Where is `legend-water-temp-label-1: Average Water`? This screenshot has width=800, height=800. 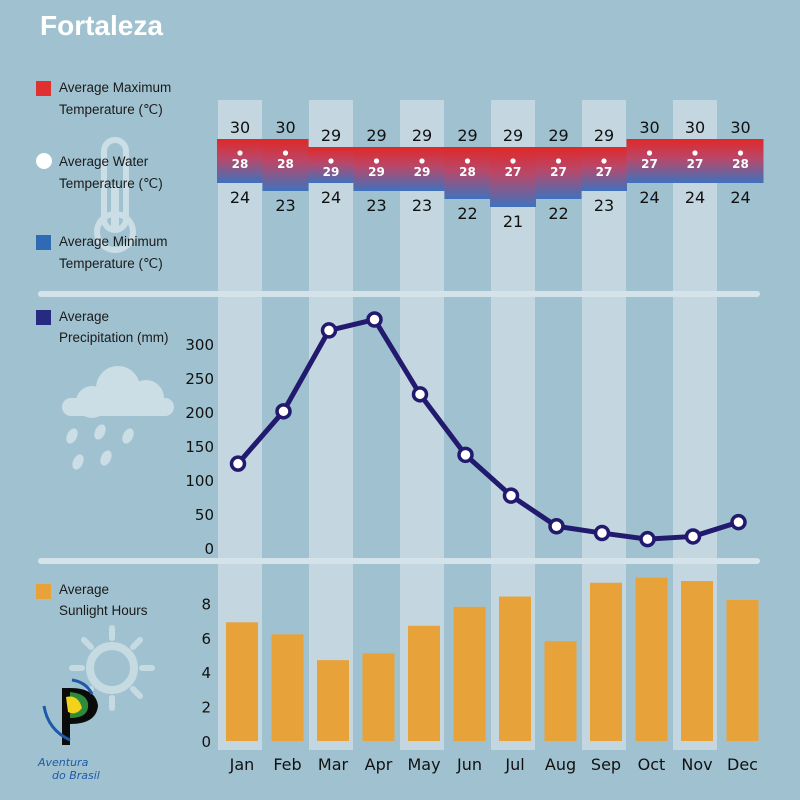
legend-water-temp-label-1: Average Water is located at coordinates (104, 161).